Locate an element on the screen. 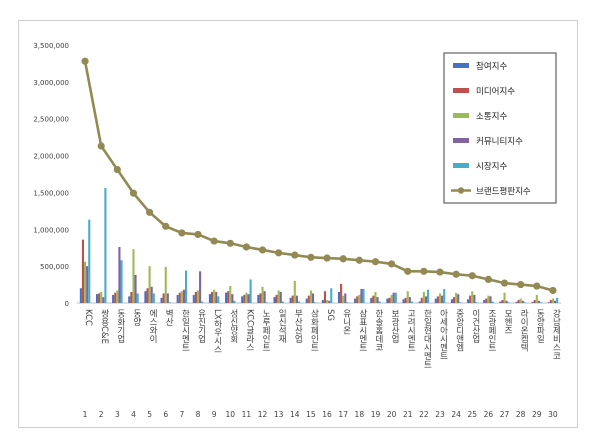  x-tick-label: 노루페인트 is located at coordinates (266, 330).